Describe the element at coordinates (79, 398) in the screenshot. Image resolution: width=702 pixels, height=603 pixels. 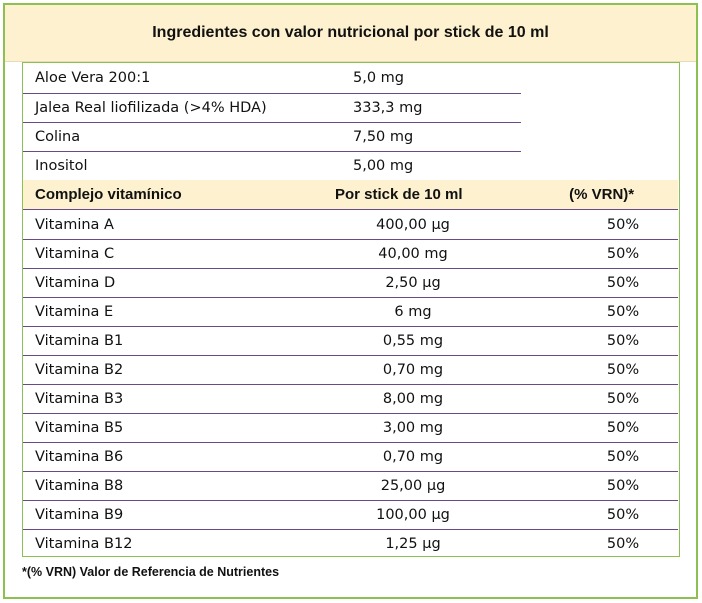
I see `vitamin-name: Vitamina B3` at that location.